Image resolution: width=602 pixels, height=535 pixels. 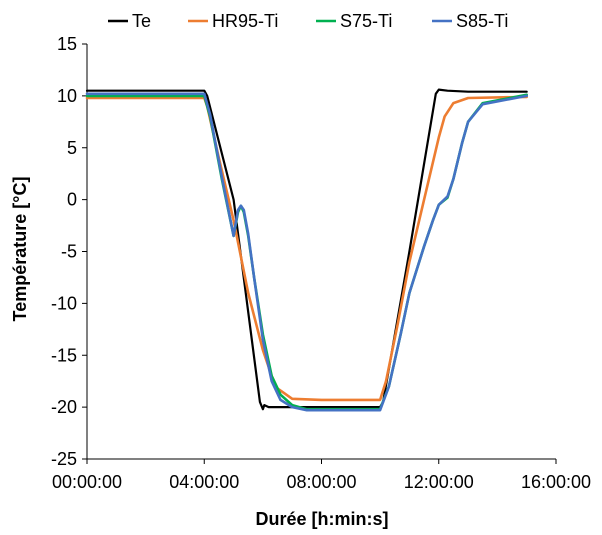 What do you see at coordinates (321, 482) in the screenshot?
I see `x-tick-label: 08:00:00` at bounding box center [321, 482].